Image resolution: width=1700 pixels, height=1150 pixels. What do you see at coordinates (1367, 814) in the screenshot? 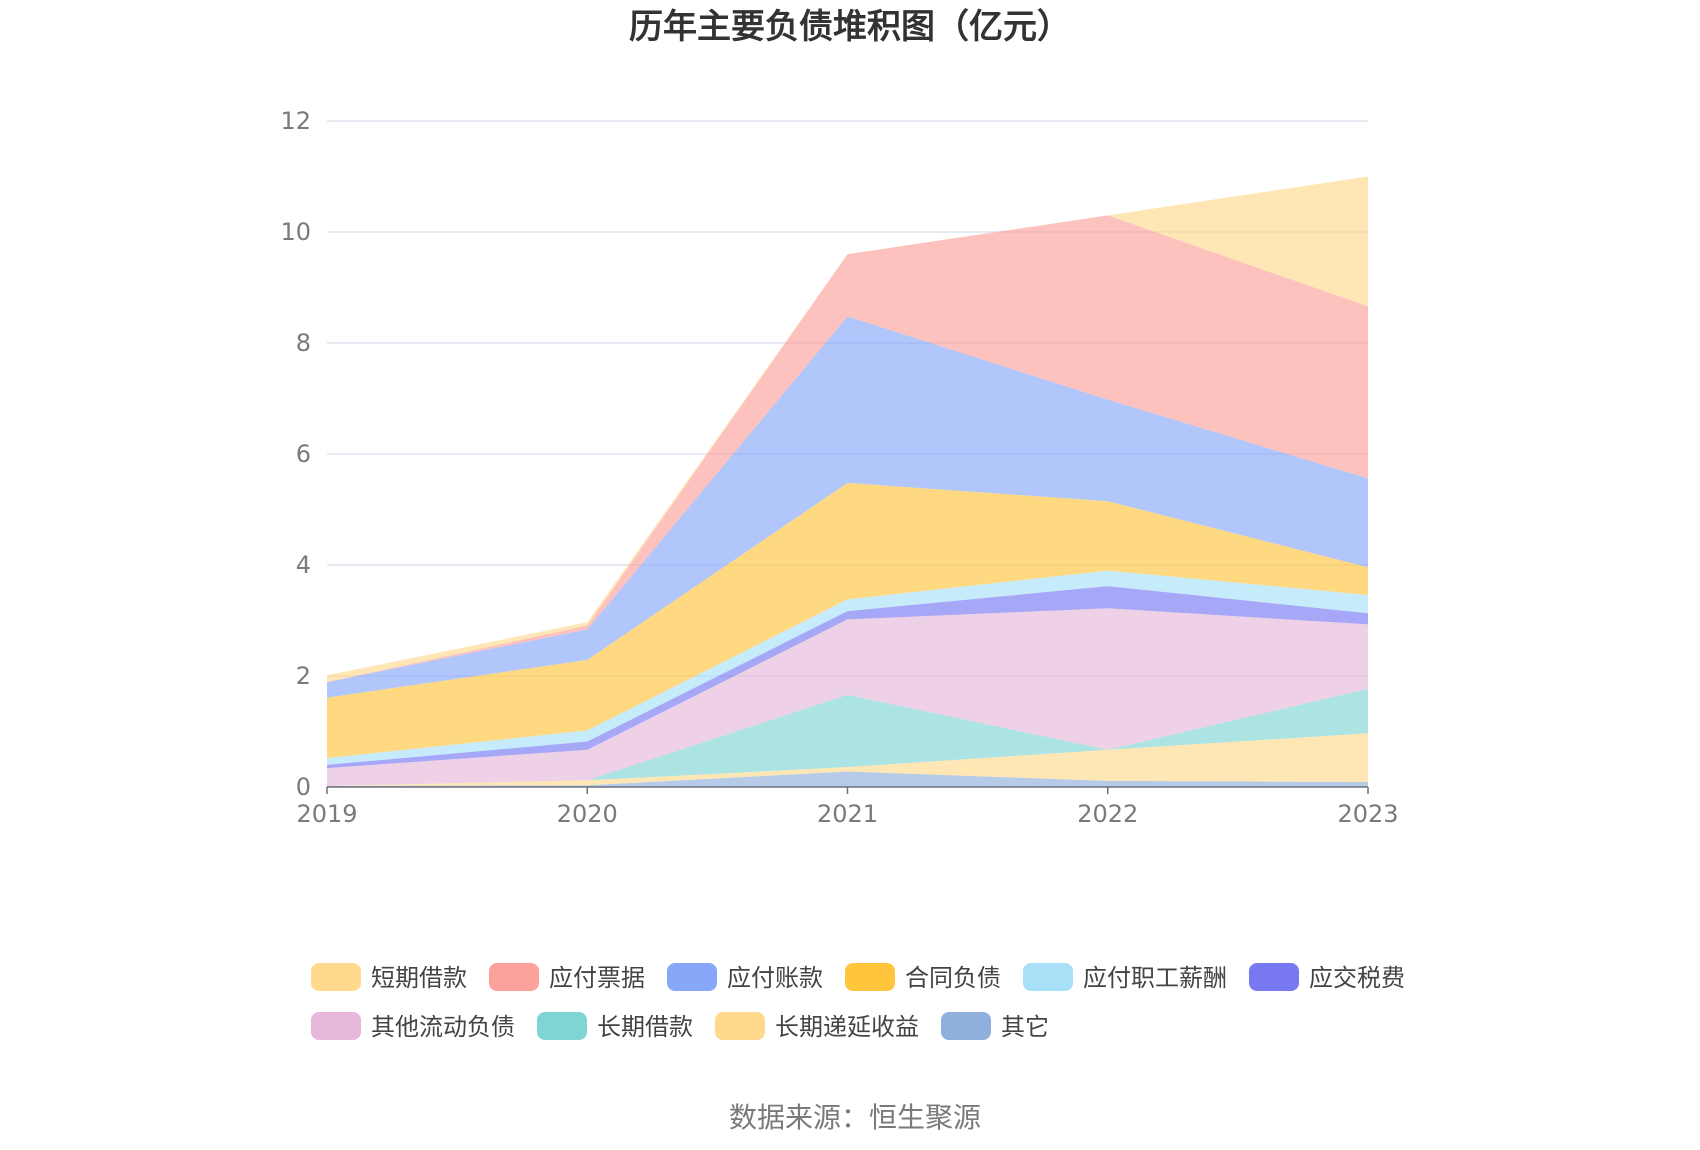
I see `x-tick-label: 2023` at bounding box center [1367, 814].